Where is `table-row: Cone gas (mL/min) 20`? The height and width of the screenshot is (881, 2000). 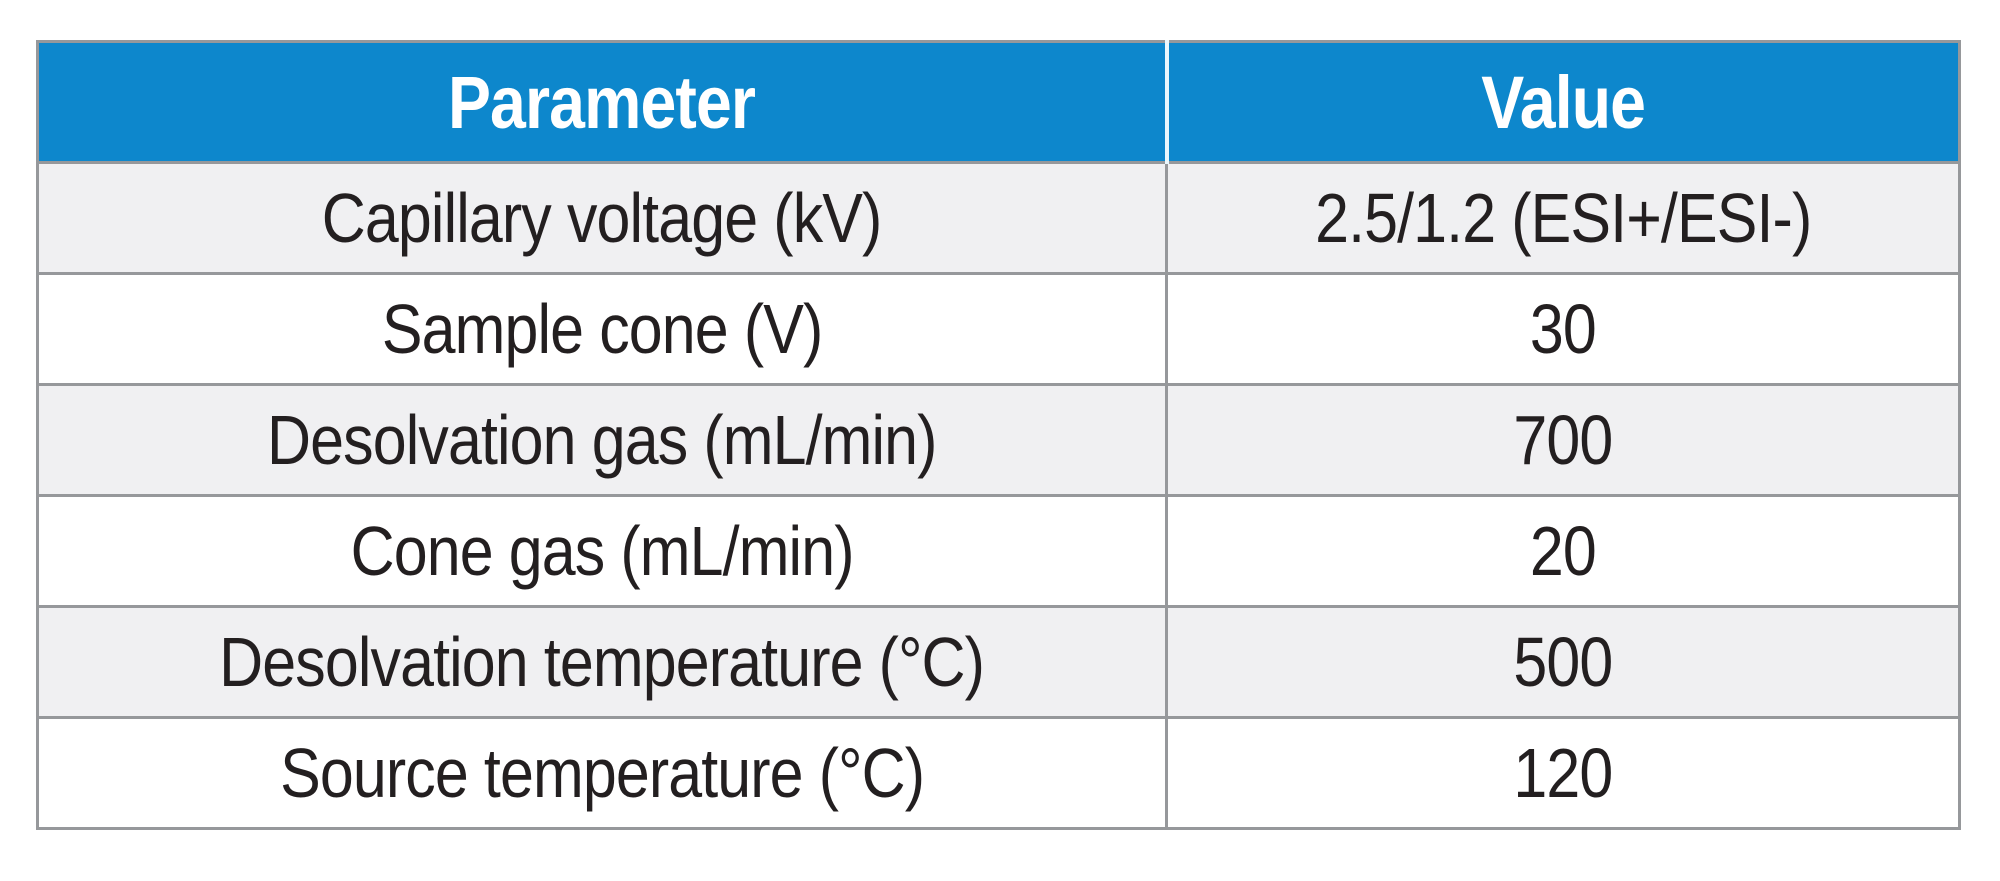
table-row: Cone gas (mL/min) 20 is located at coordinates (998, 551).